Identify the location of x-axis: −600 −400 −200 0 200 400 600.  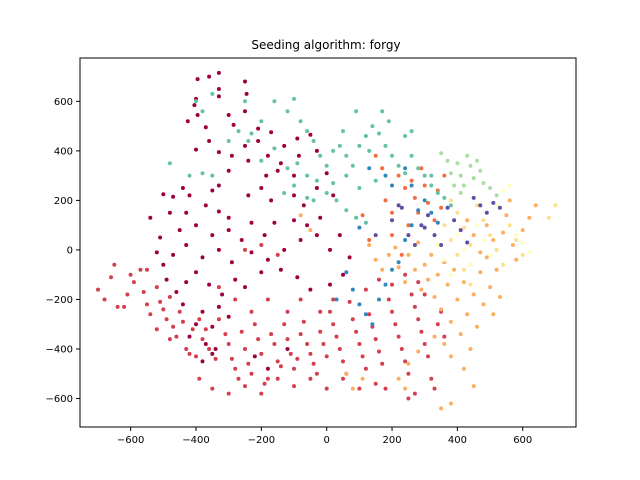
(324, 436).